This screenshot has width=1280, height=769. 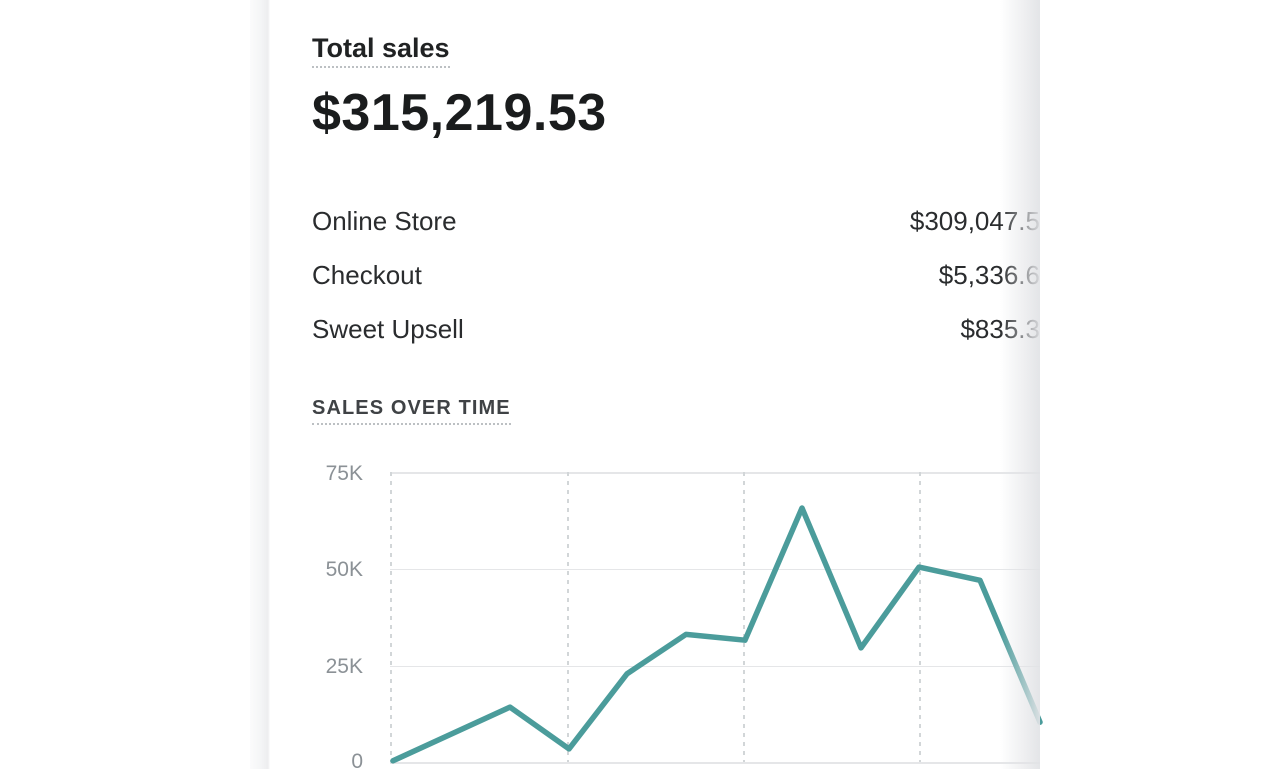 What do you see at coordinates (344, 666) in the screenshot?
I see `y-tick-25k: 25K` at bounding box center [344, 666].